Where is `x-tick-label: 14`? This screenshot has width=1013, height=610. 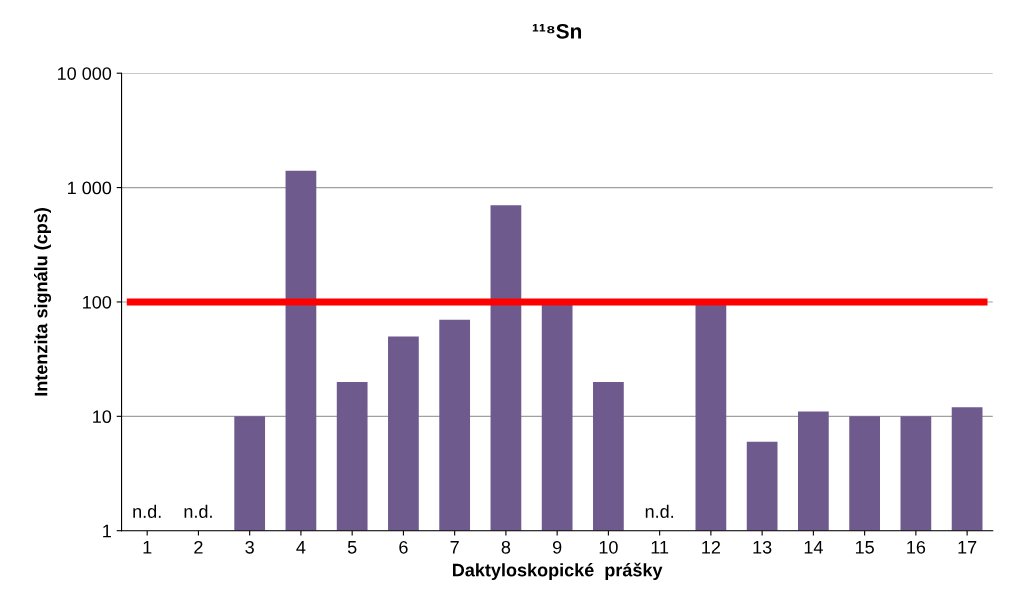 x-tick-label: 14 is located at coordinates (813, 547).